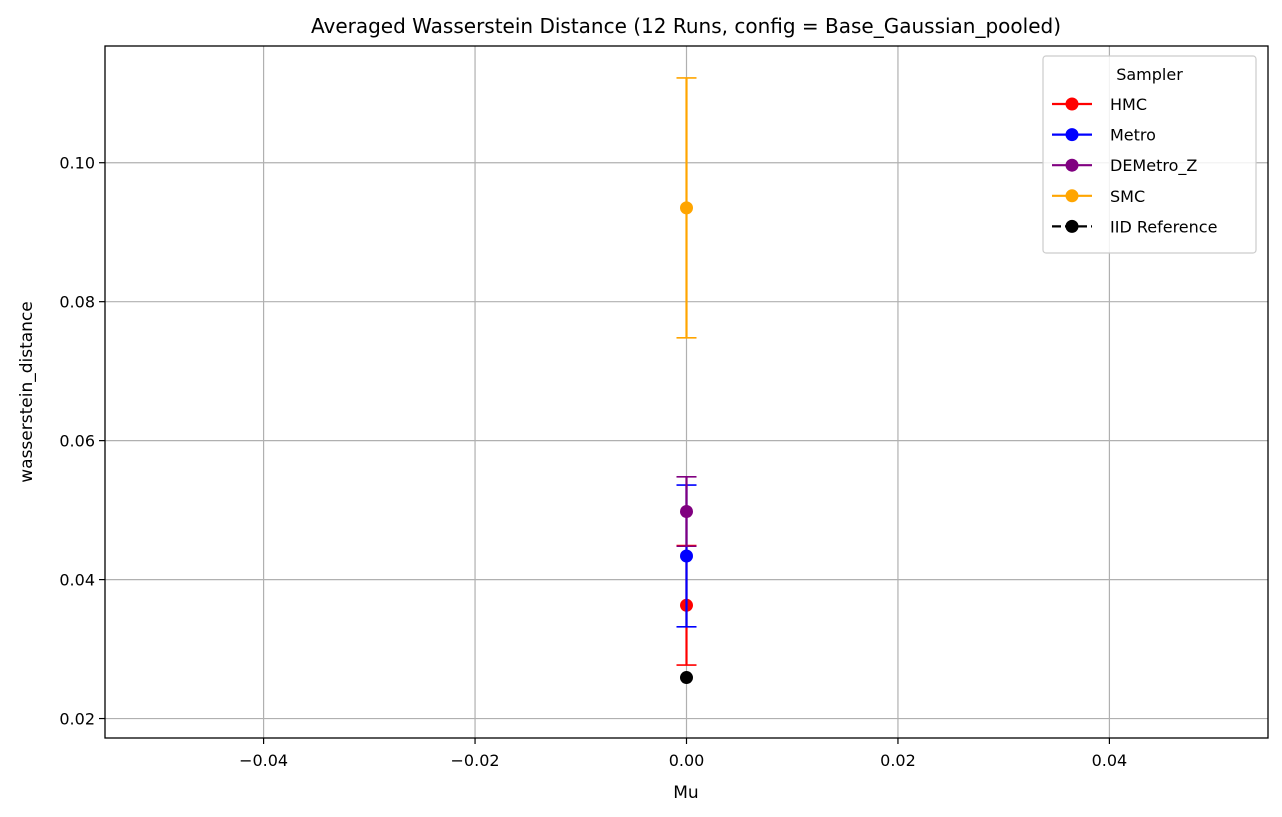 The height and width of the screenshot is (817, 1282). Describe the element at coordinates (1149, 74) in the screenshot. I see `legend-title: Sampler` at that location.